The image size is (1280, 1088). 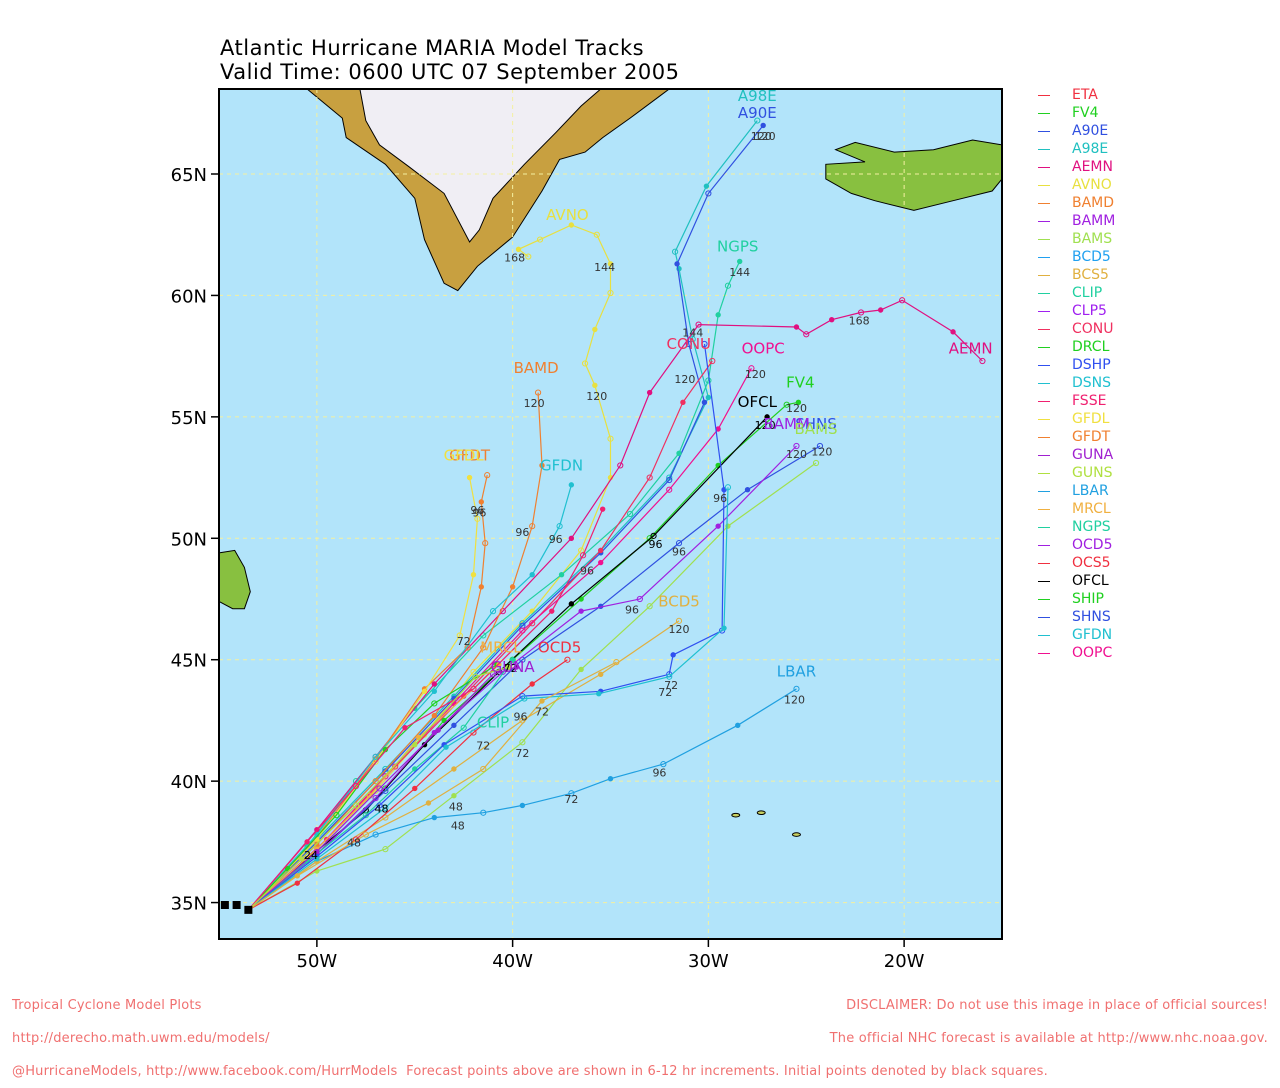 What do you see at coordinates (971, 349) in the screenshot?
I see `track-name-label-AEMN: AEMN` at bounding box center [971, 349].